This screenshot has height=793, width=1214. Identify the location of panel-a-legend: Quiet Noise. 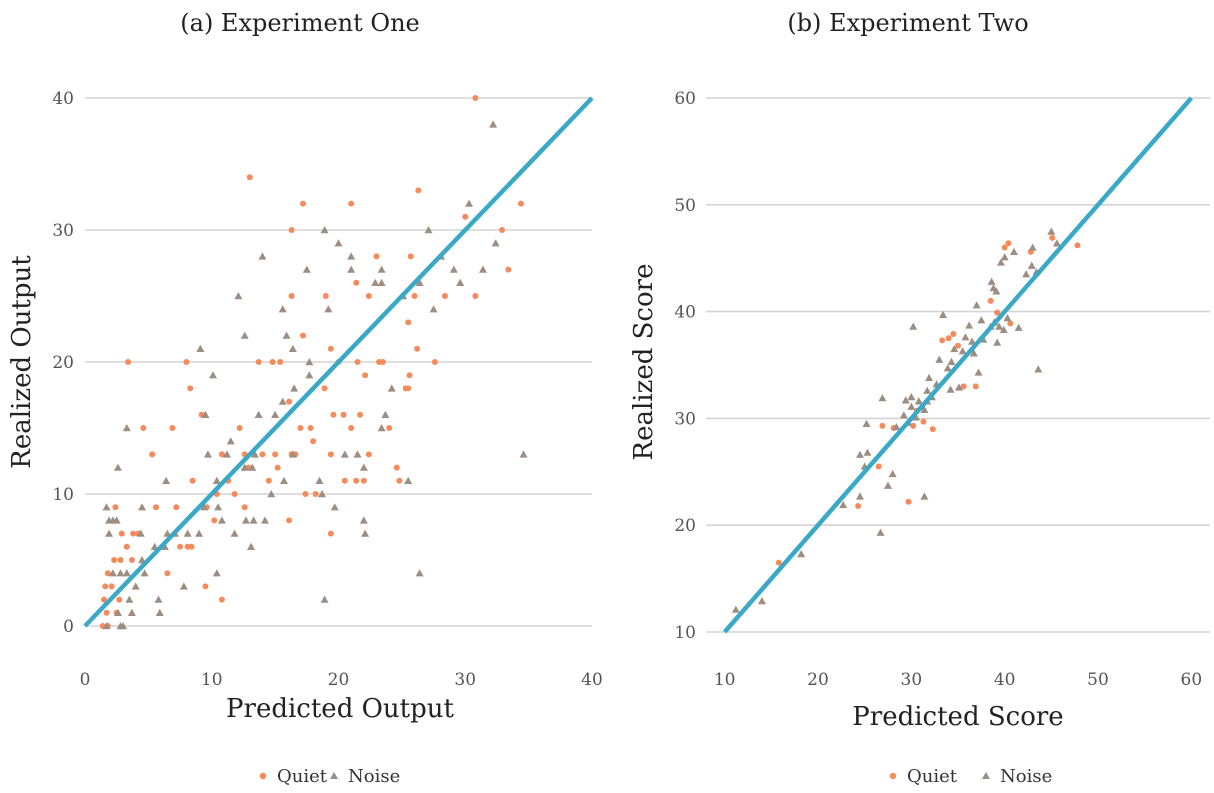
(329, 776).